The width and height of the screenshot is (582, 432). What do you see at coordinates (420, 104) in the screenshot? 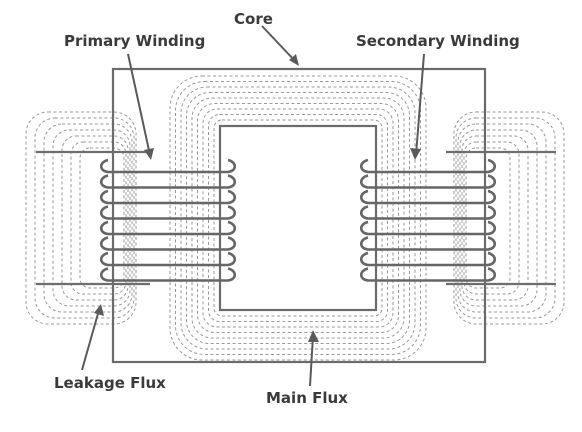
I see `secondary-winding-pointer` at bounding box center [420, 104].